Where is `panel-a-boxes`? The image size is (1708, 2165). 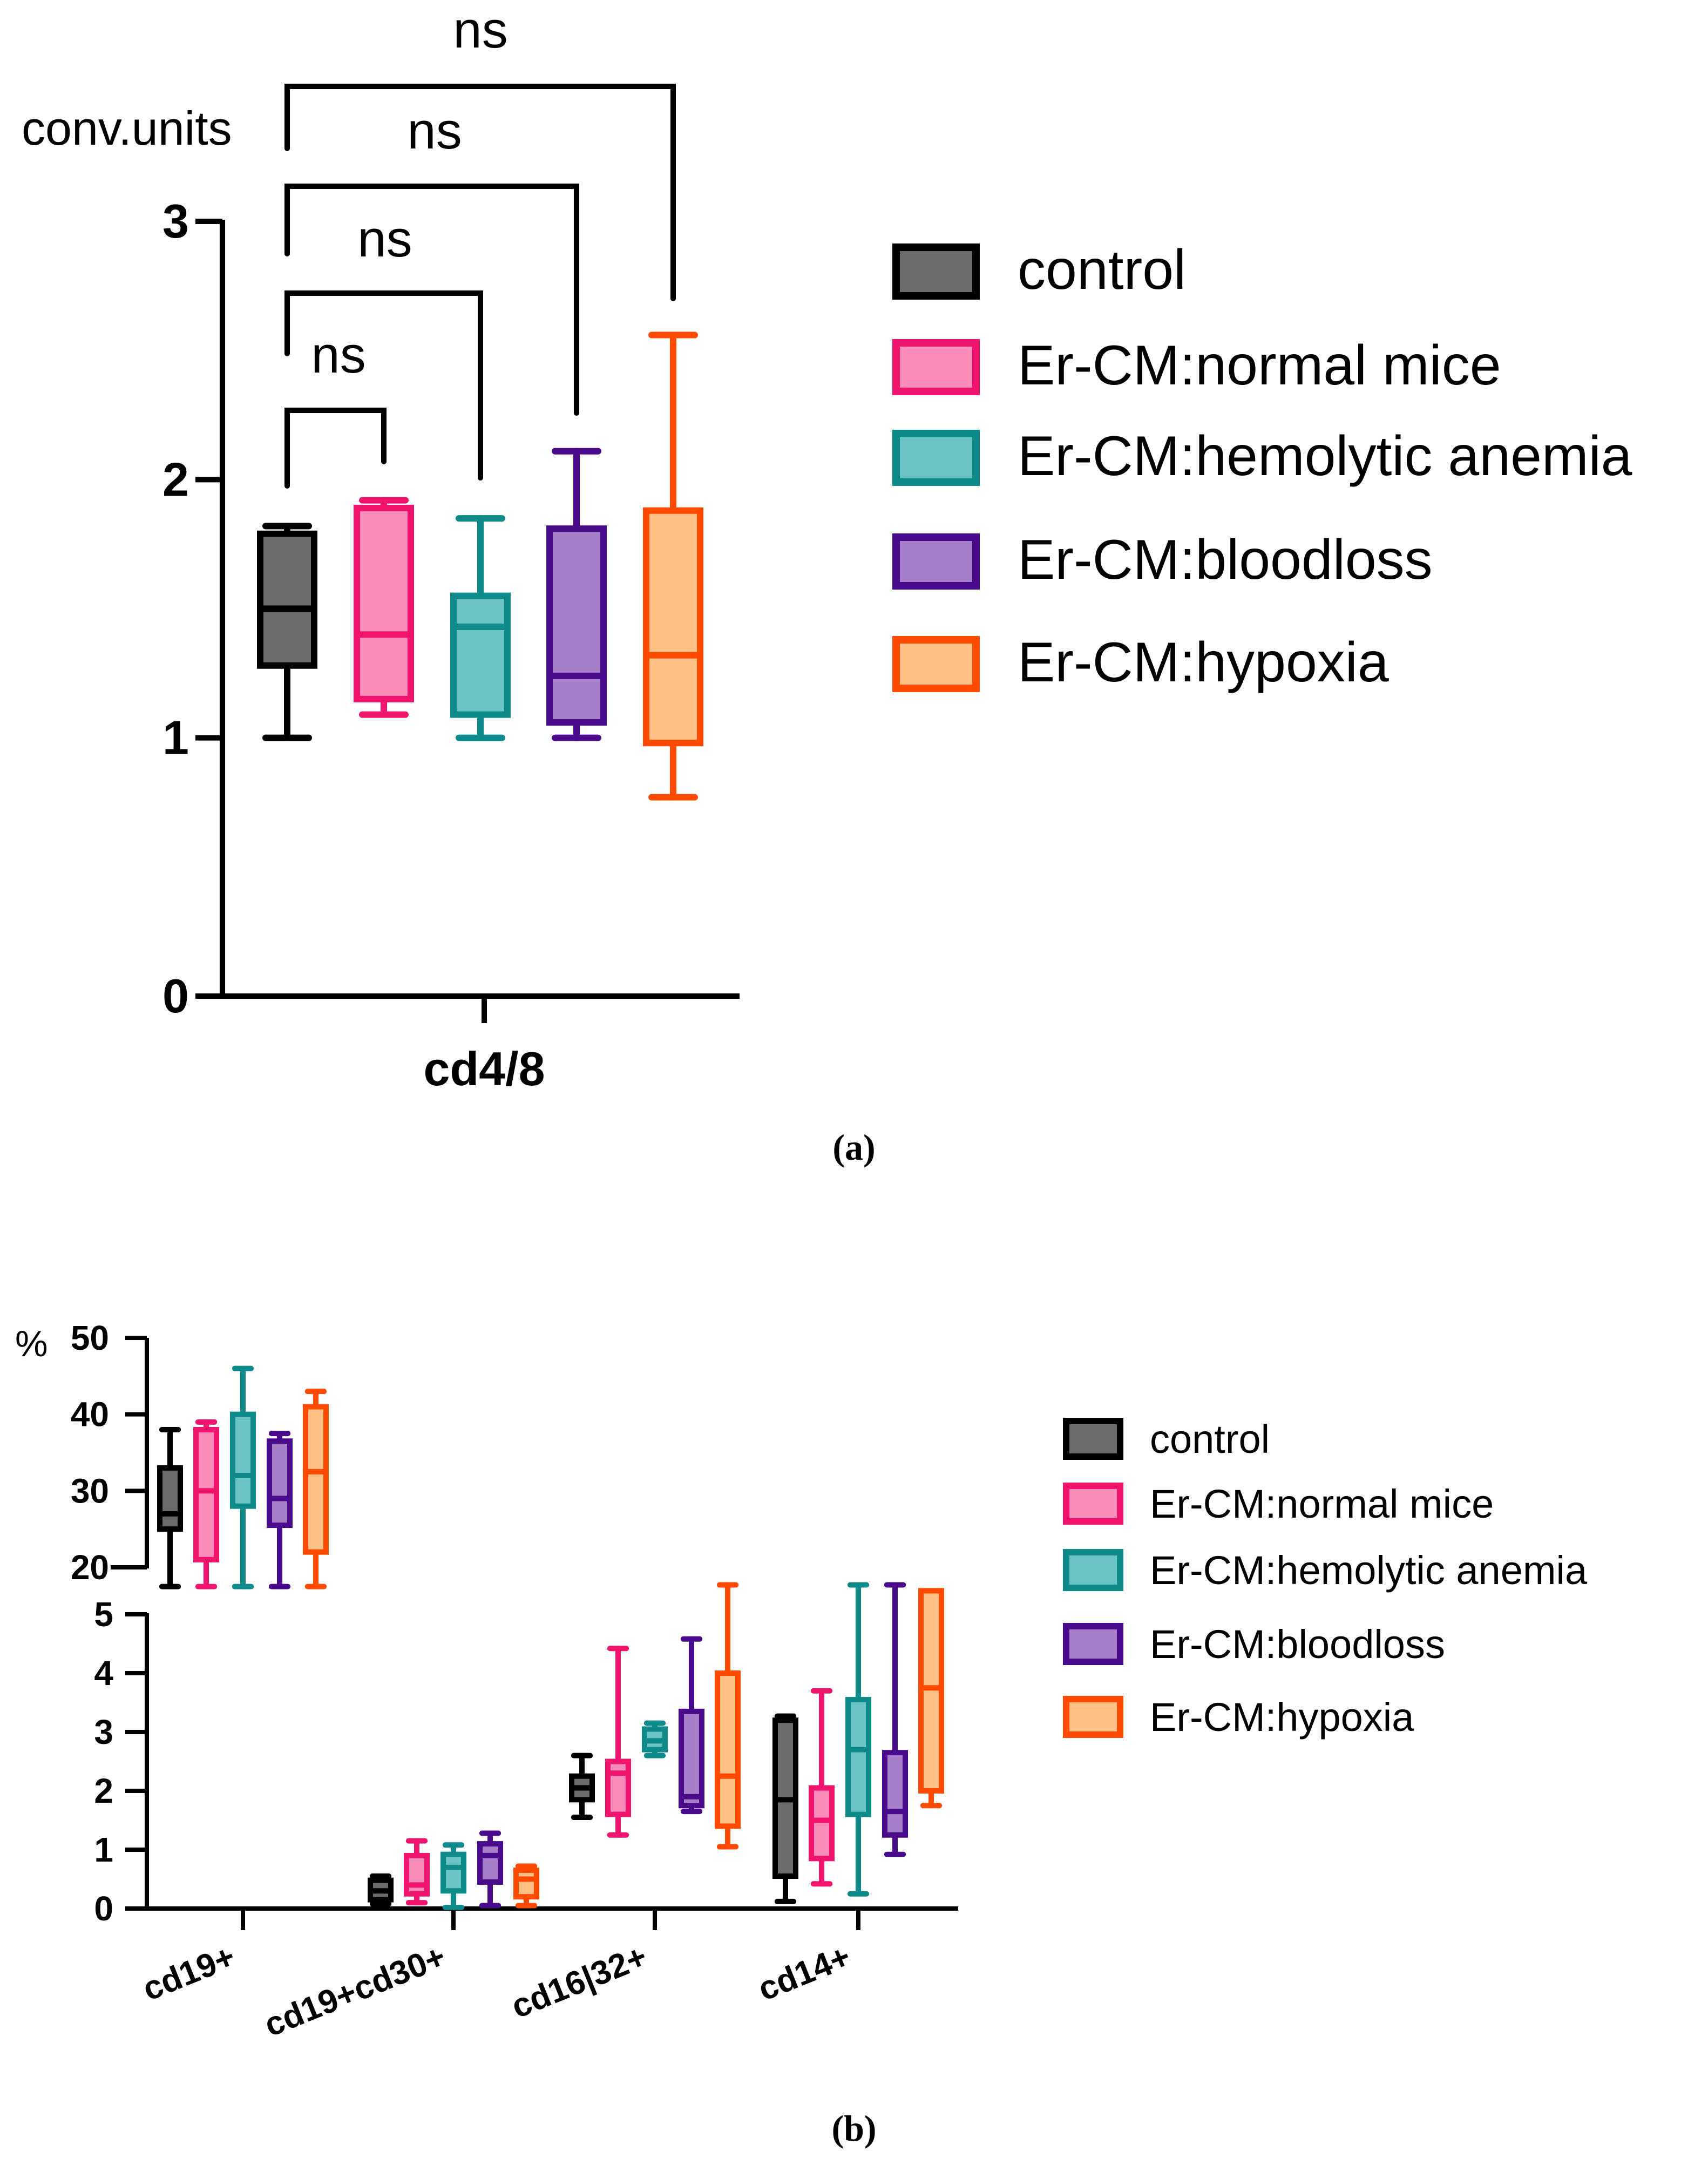
panel-a-boxes is located at coordinates (480, 566).